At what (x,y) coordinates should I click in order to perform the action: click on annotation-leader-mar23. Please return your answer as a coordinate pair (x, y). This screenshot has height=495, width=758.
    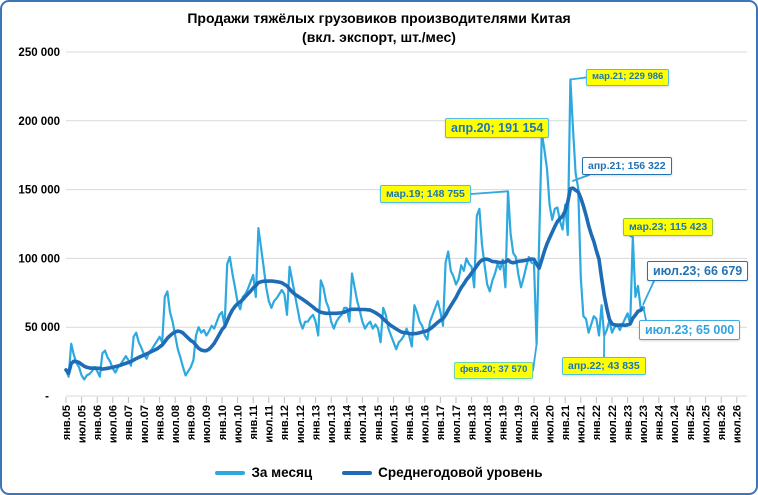
    Looking at the image, I should click on (631, 237).